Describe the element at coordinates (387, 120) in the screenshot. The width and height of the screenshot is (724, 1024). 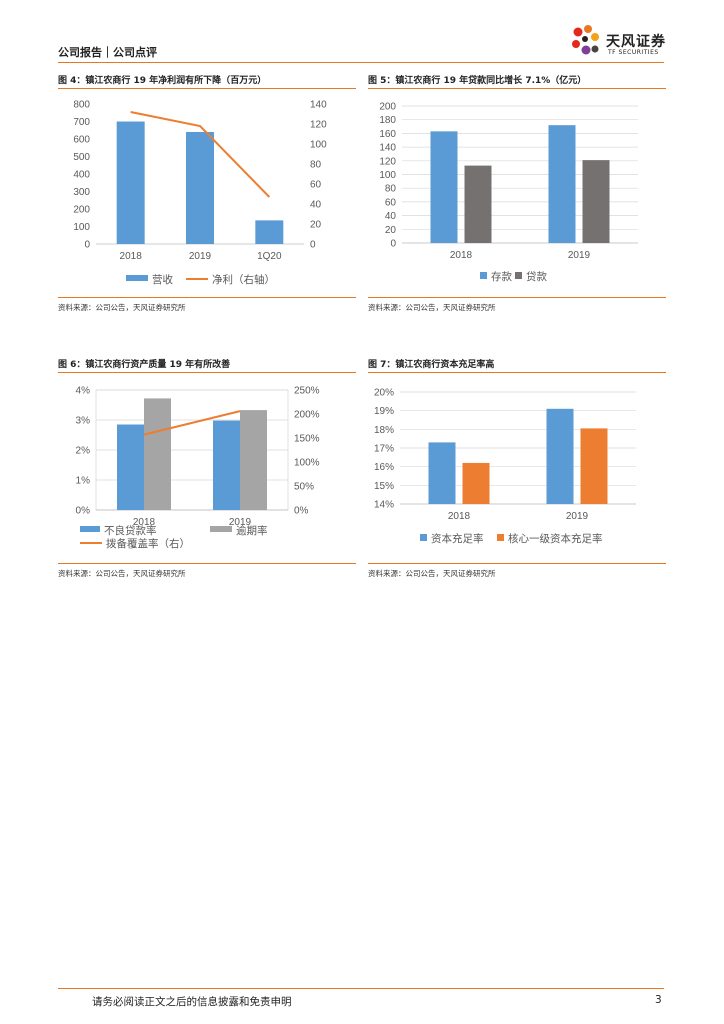
I see `y-tick-label: 180` at that location.